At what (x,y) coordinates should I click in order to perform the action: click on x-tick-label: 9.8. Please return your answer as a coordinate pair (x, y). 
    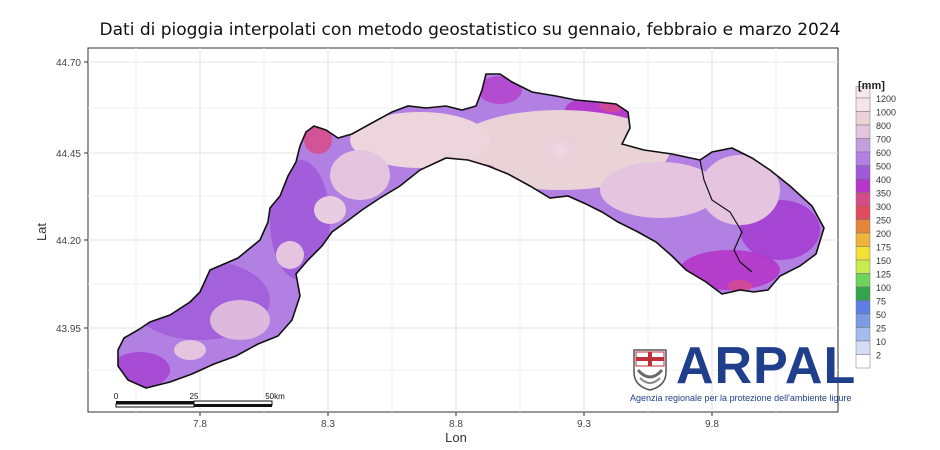
    Looking at the image, I should click on (712, 424).